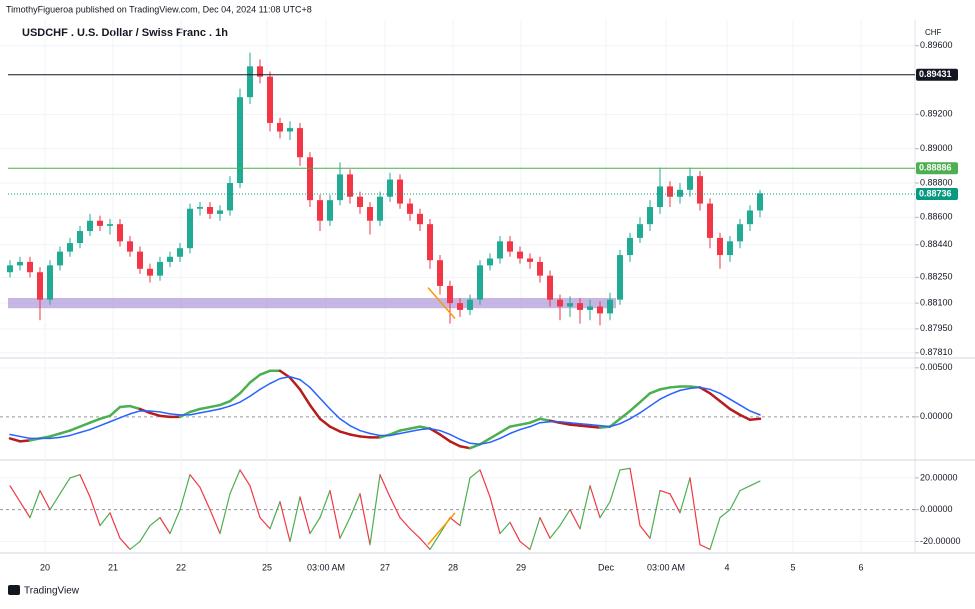 This screenshot has height=609, width=975. Describe the element at coordinates (939, 477) in the screenshot. I see `y-tick-label: 20.00000` at that location.